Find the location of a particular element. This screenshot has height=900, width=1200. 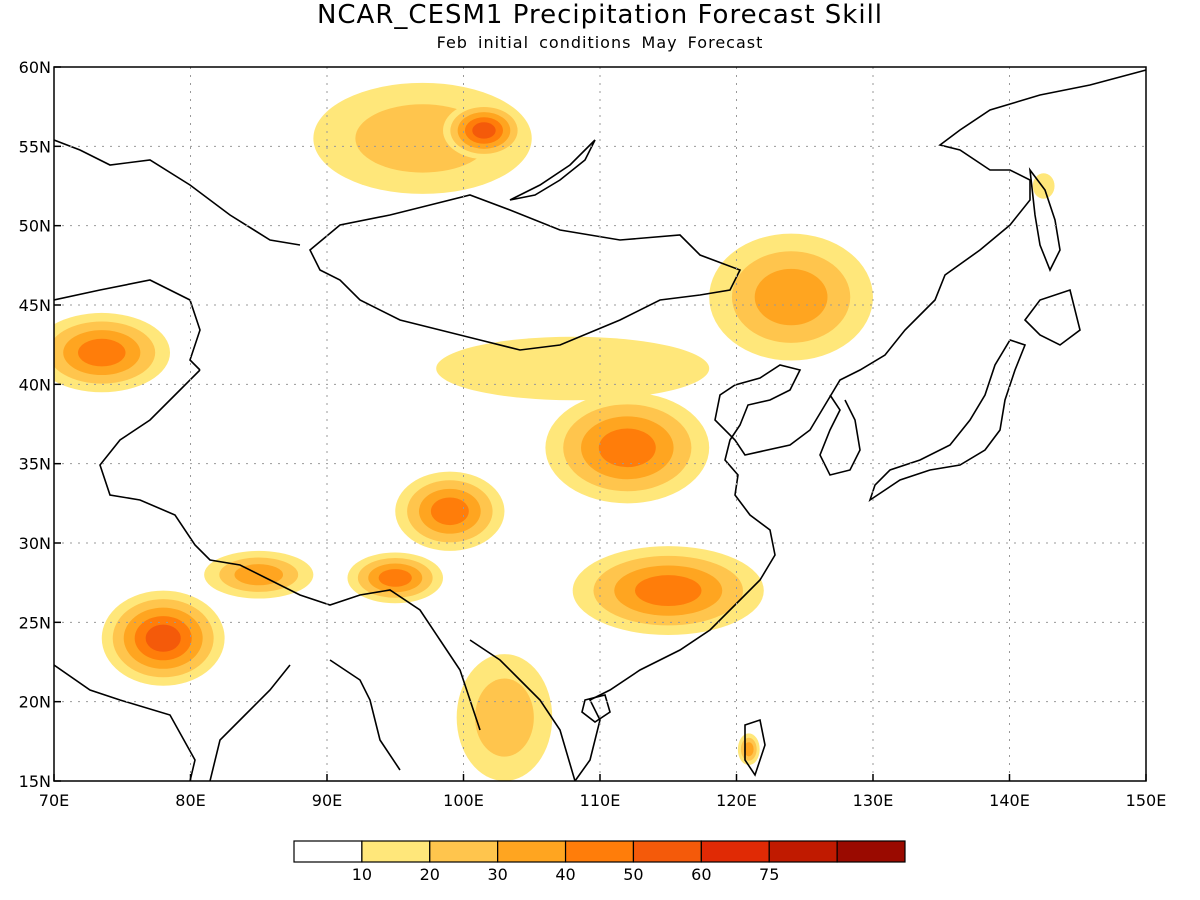

x-axis: 70E 80E 90E 100E 110E 120E 130E 140E 150E is located at coordinates (603, 792).